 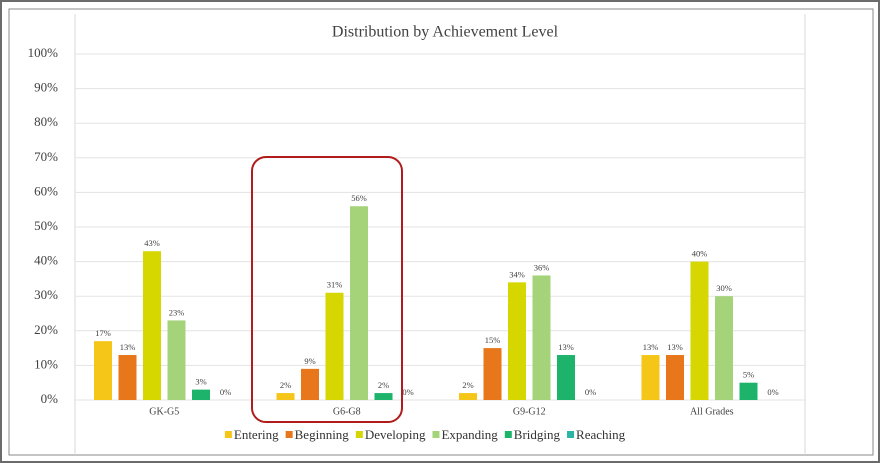 I want to click on y-tick-label: 80%, so click(x=46, y=121).